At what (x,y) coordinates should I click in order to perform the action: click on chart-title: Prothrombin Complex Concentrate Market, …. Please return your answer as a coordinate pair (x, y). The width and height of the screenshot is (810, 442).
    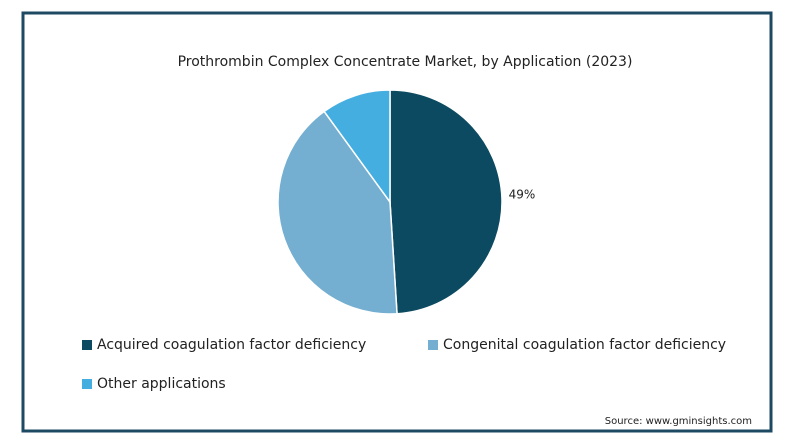
    Looking at the image, I should click on (405, 62).